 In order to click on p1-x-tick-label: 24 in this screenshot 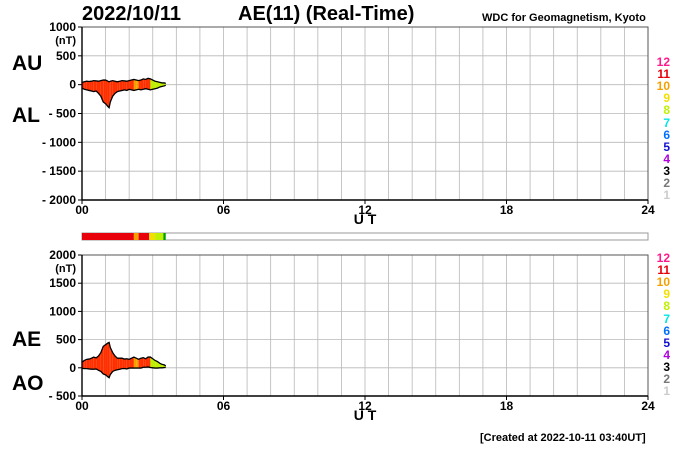, I will do `click(648, 210)`.